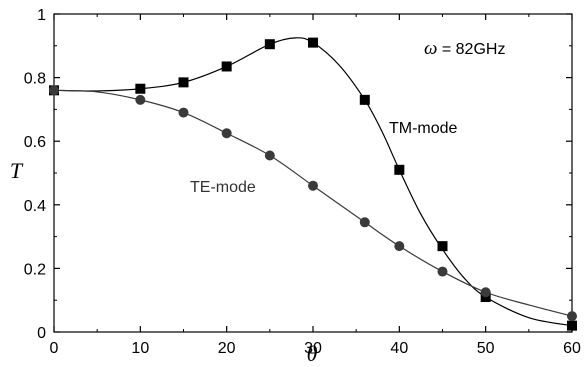 This screenshot has height=367, width=584. I want to click on x-tick-label: 30, so click(313, 348).